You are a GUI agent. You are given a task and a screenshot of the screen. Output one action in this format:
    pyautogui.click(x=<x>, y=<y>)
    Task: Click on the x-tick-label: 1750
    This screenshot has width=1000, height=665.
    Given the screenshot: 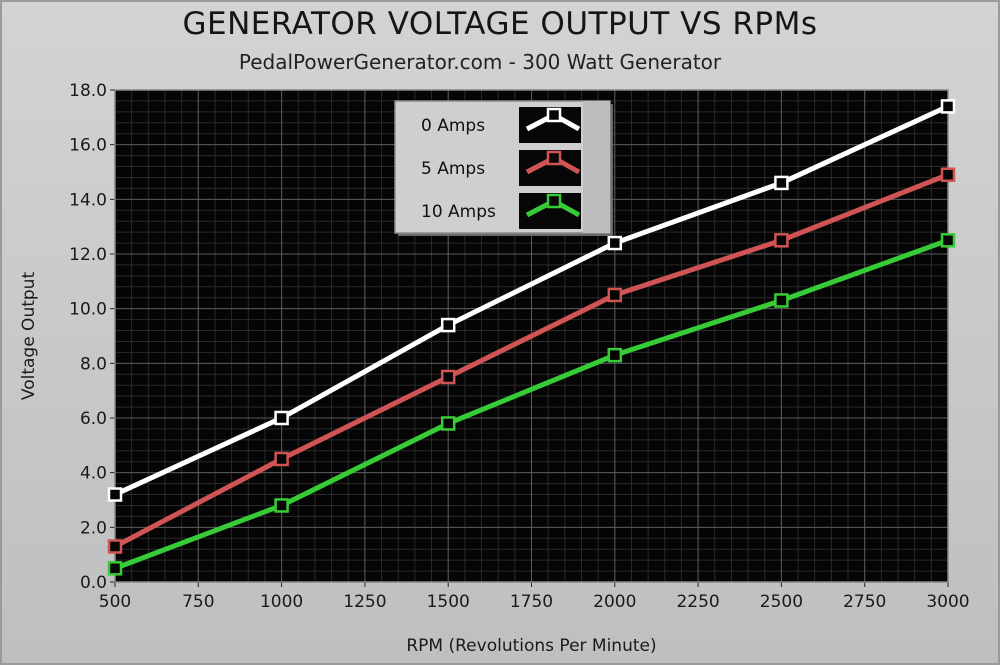 What is the action you would take?
    pyautogui.click(x=531, y=602)
    